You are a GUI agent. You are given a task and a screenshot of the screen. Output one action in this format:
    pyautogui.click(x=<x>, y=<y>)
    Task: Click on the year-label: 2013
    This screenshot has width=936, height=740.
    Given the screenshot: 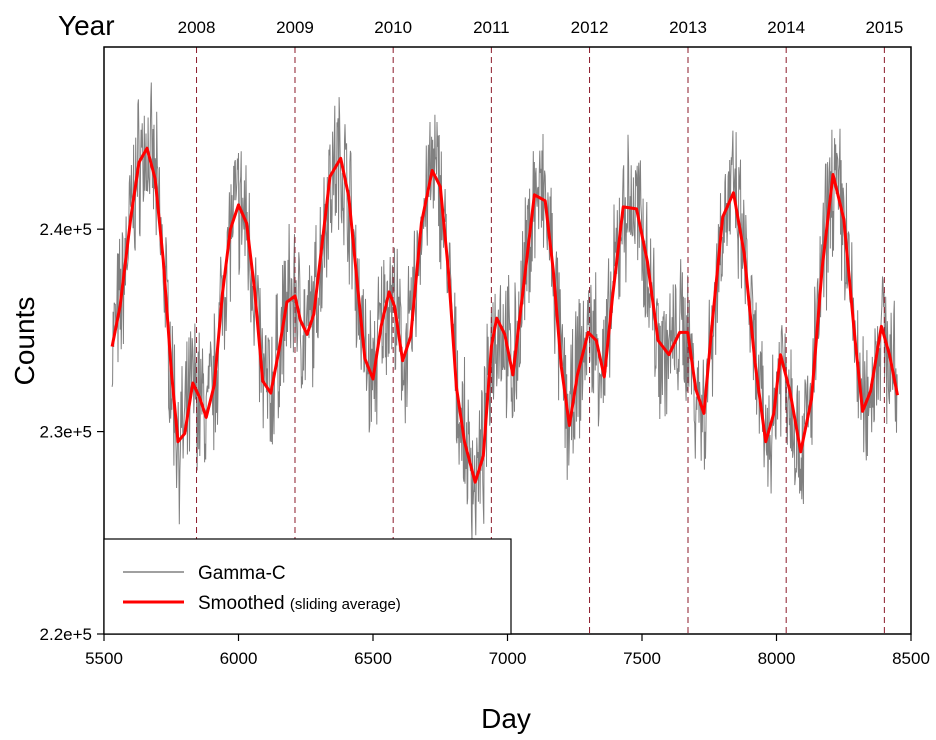 What is the action you would take?
    pyautogui.click(x=688, y=27)
    